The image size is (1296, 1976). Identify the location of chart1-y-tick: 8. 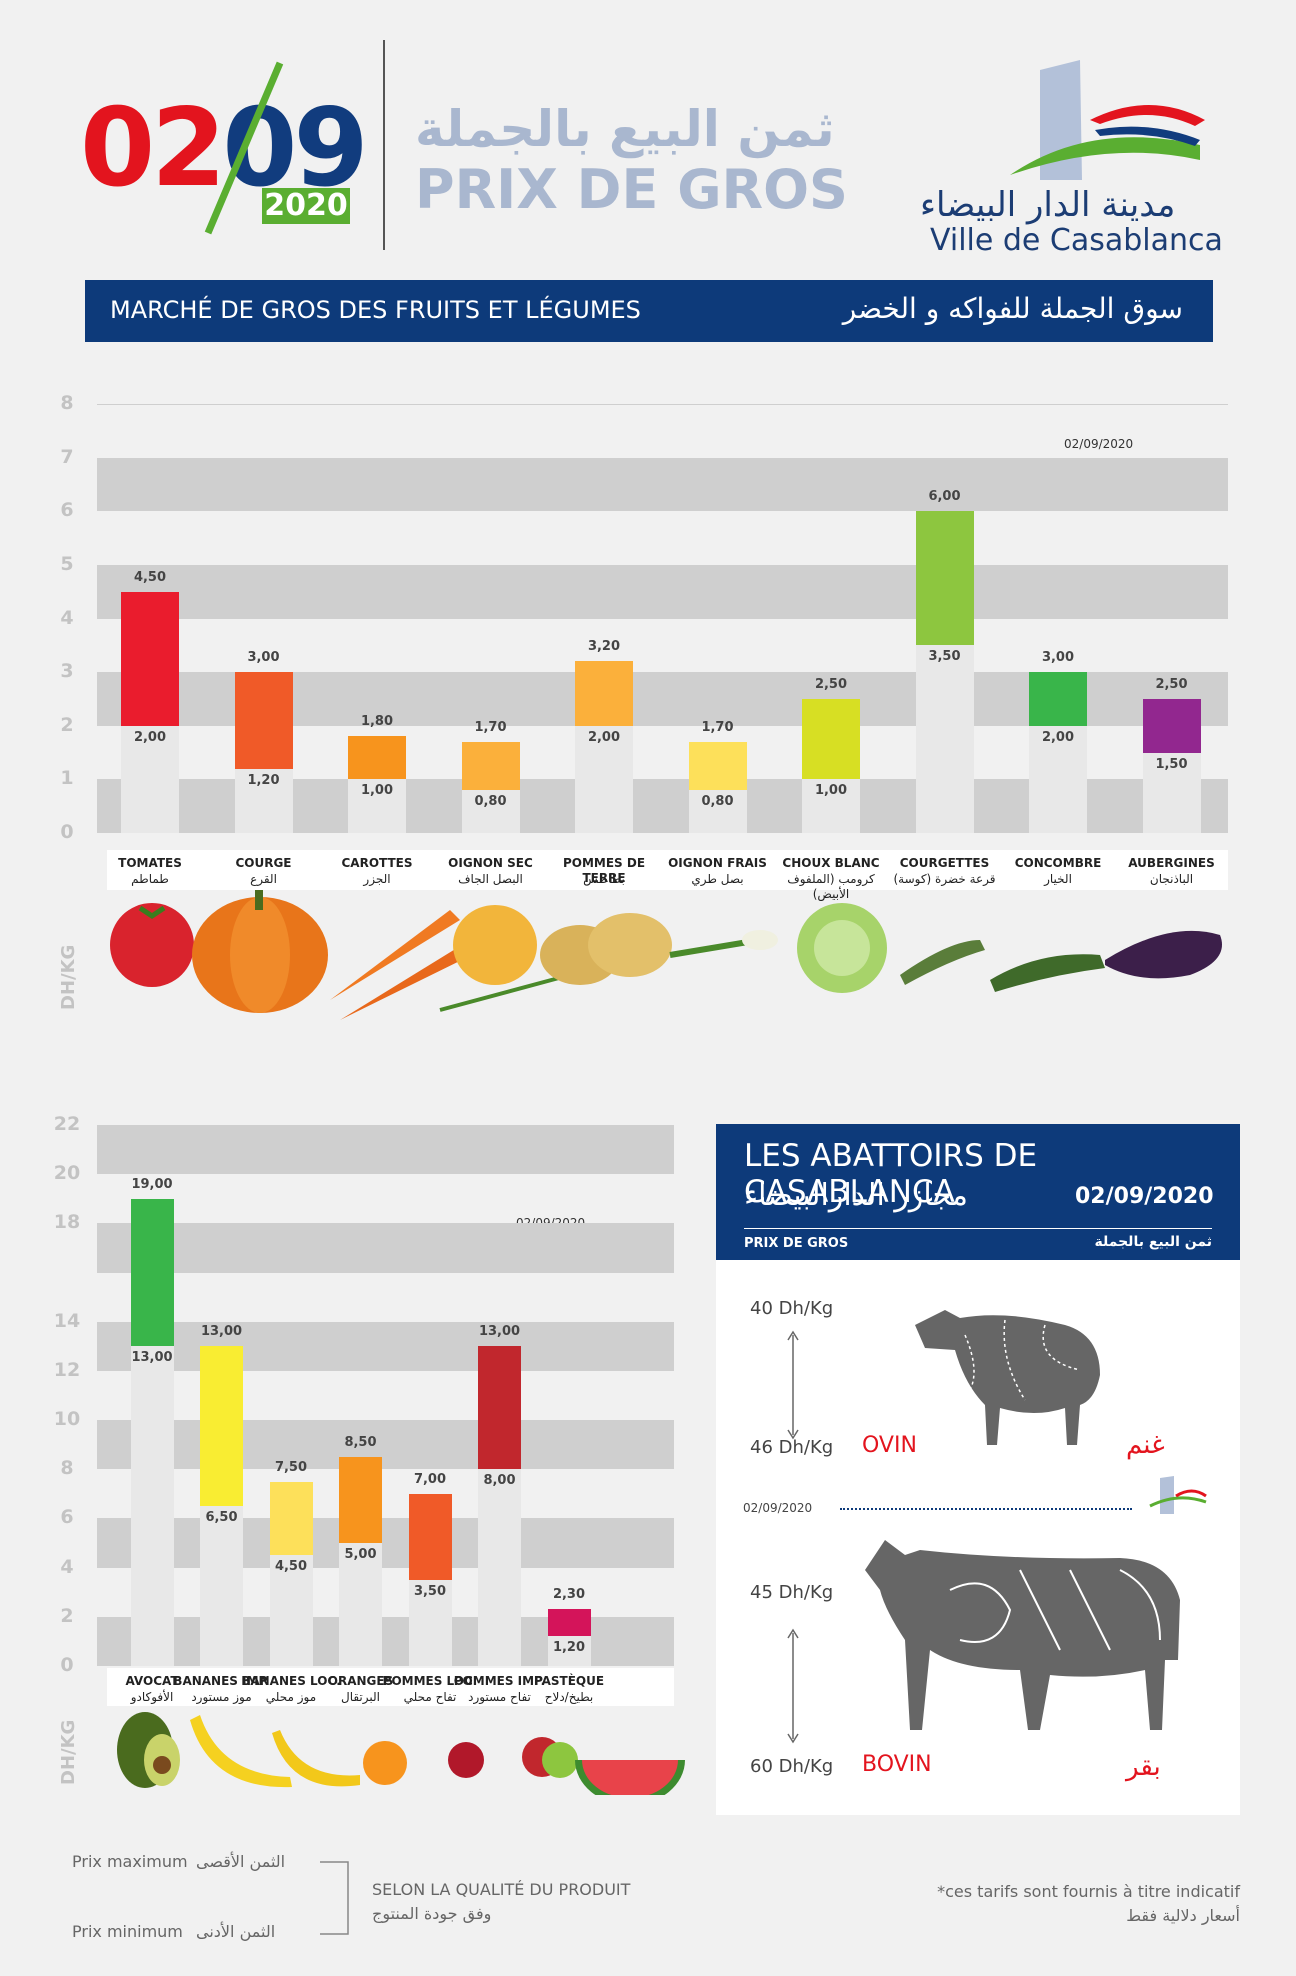
(67, 403).